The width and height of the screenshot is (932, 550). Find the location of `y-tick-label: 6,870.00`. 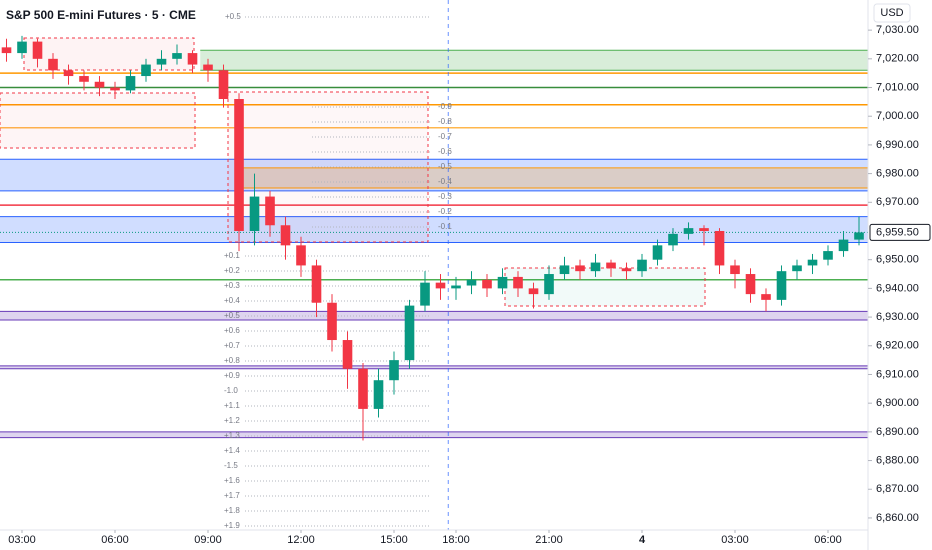

y-tick-label: 6,870.00 is located at coordinates (897, 489).